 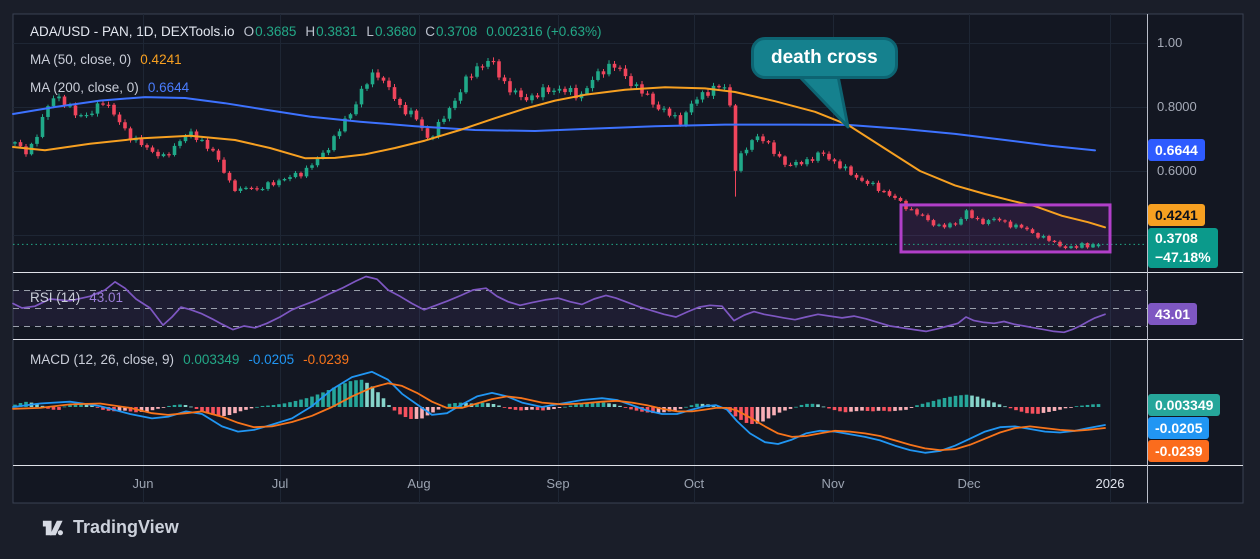 What do you see at coordinates (1179, 451) in the screenshot?
I see `macd-signal-axis-badge: -0.0239` at bounding box center [1179, 451].